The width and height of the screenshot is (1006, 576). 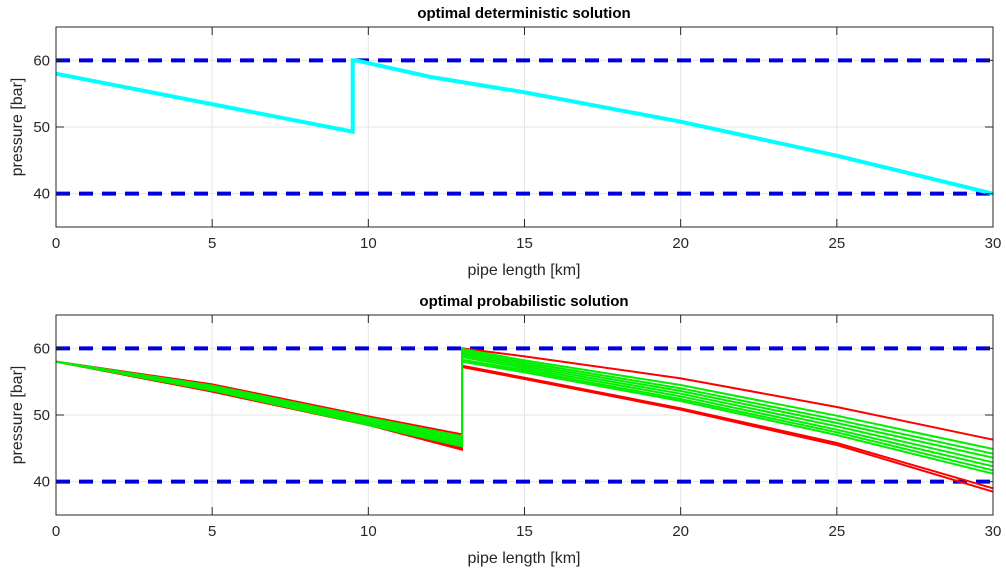 What do you see at coordinates (523, 301) in the screenshot?
I see `chart-title: optimal probabilistic solution` at bounding box center [523, 301].